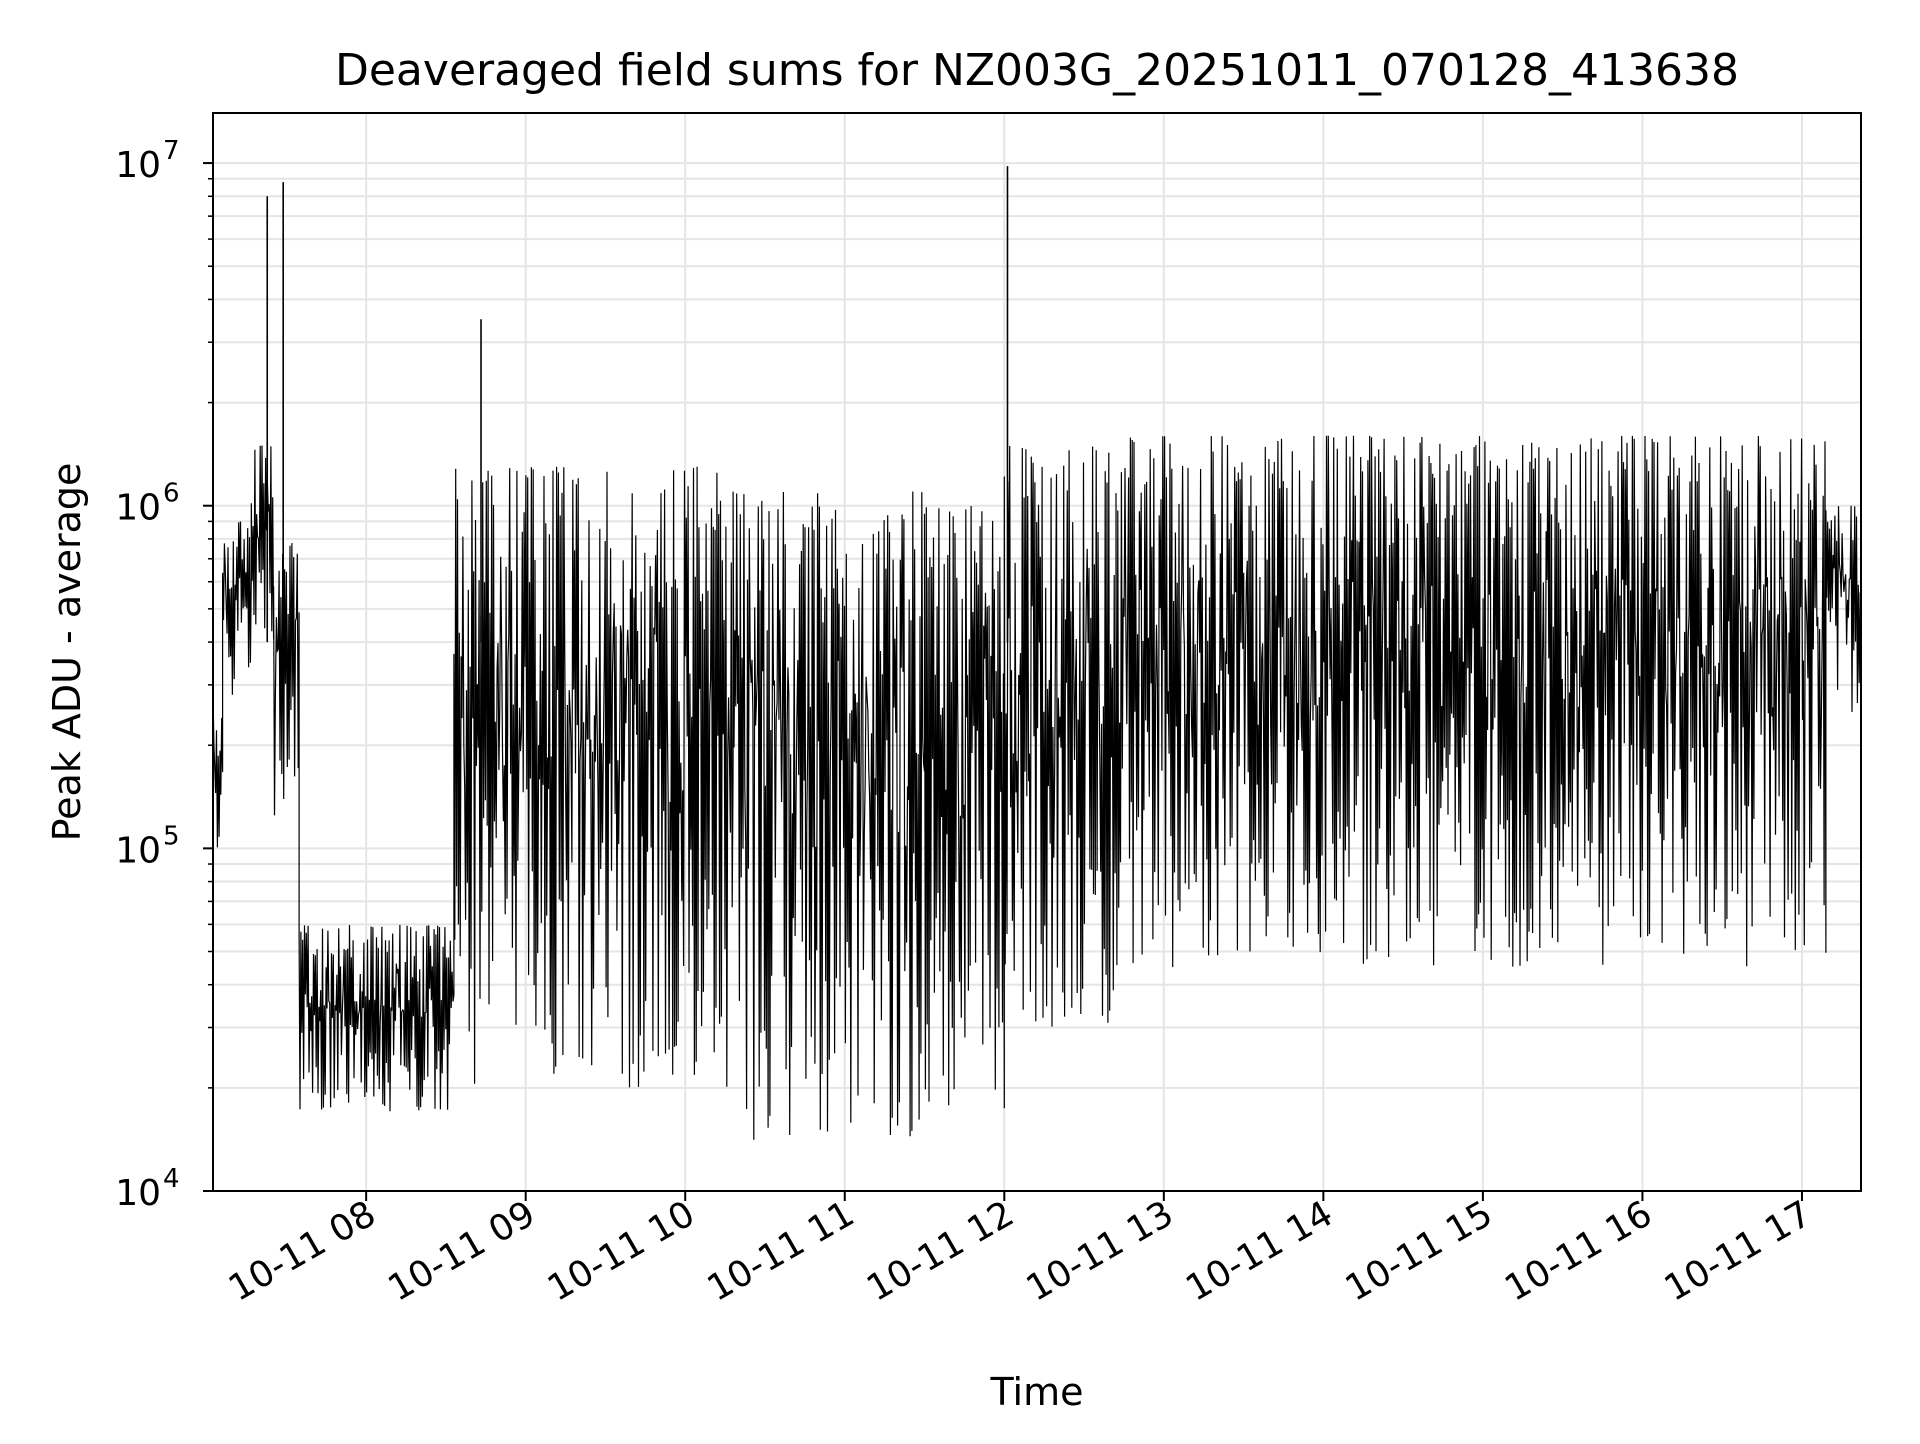 The height and width of the screenshot is (1444, 1920). What do you see at coordinates (1100, 1251) in the screenshot?
I see `x-tick-label: 10-11 13` at bounding box center [1100, 1251].